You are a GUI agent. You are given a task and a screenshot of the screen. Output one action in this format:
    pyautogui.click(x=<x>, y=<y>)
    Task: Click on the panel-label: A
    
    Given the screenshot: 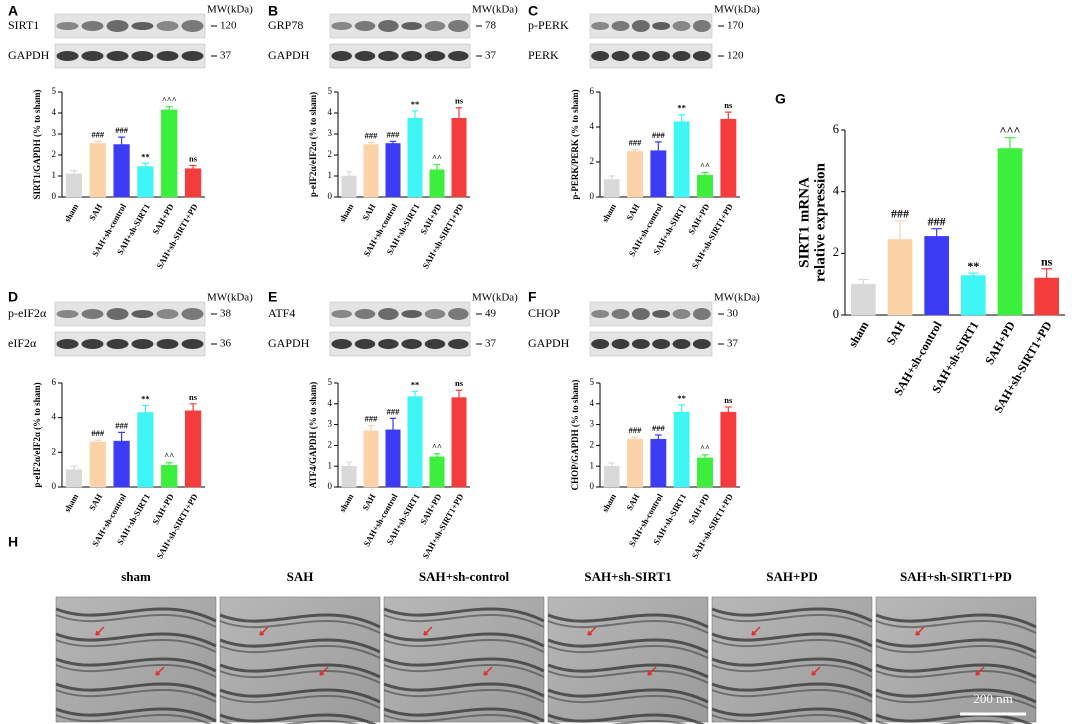 What is the action you would take?
    pyautogui.click(x=13, y=11)
    